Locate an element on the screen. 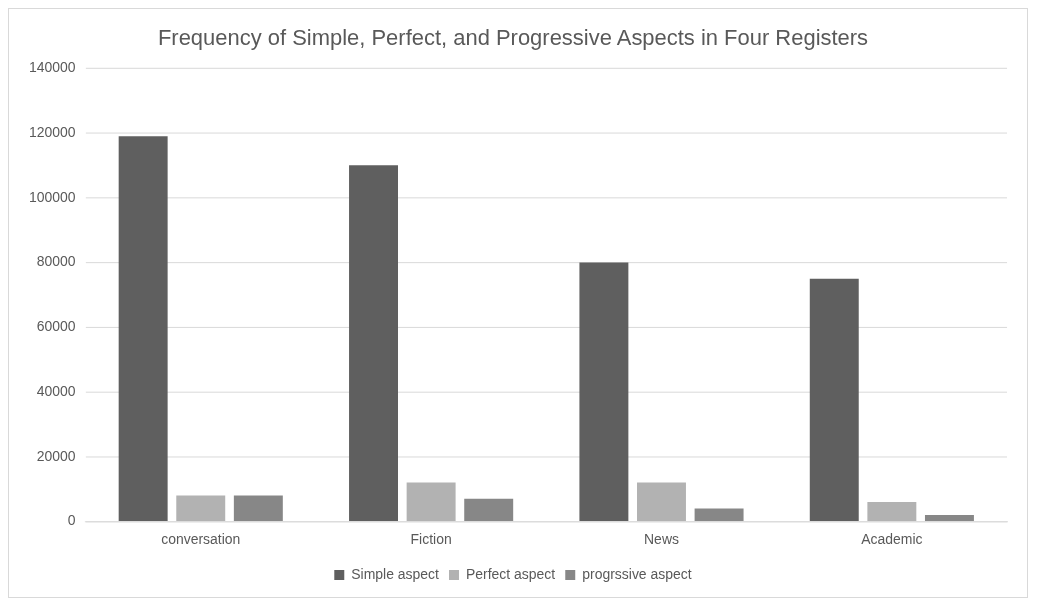 The height and width of the screenshot is (610, 1040). y-tick-label: 140000 is located at coordinates (52, 67).